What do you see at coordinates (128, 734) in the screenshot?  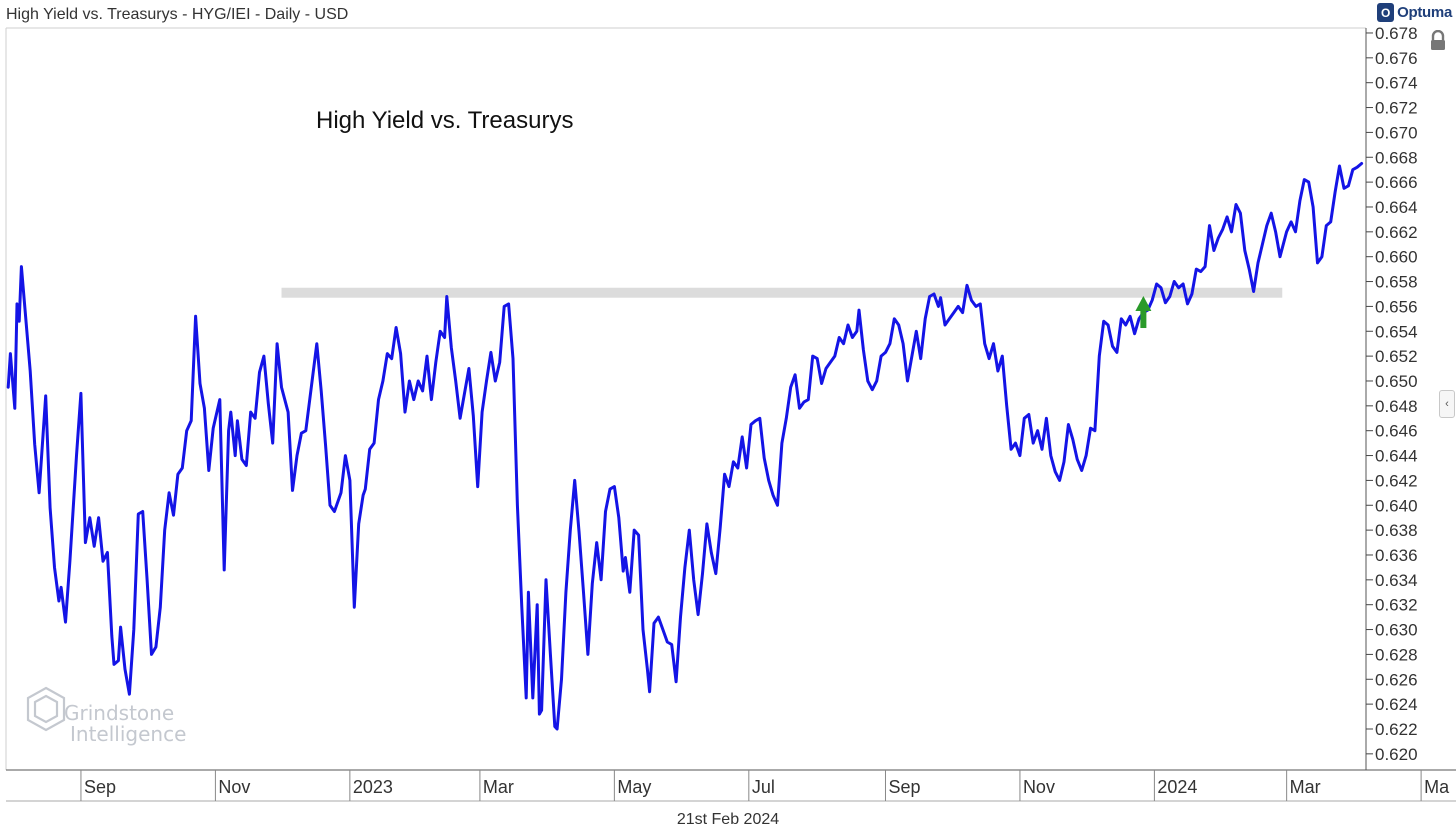 I see `watermark-line-2: Intelligence` at bounding box center [128, 734].